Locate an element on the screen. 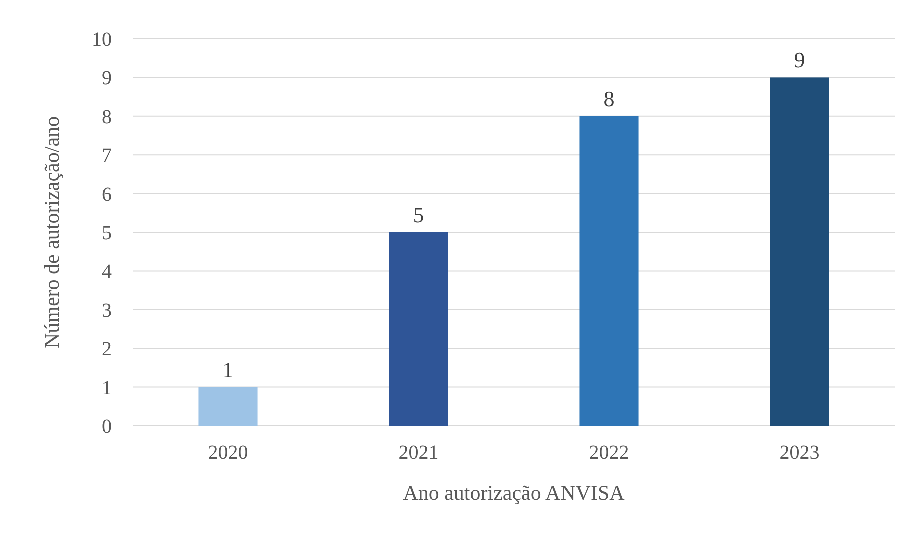  x-tick-label: 2021 is located at coordinates (418, 453).